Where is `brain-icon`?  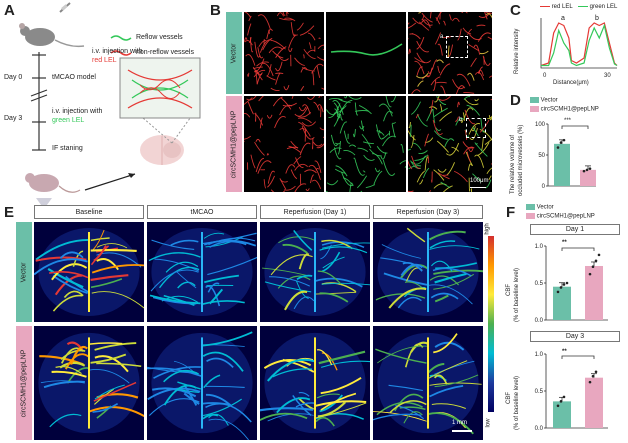 brain-icon is located at coordinates (162, 150).